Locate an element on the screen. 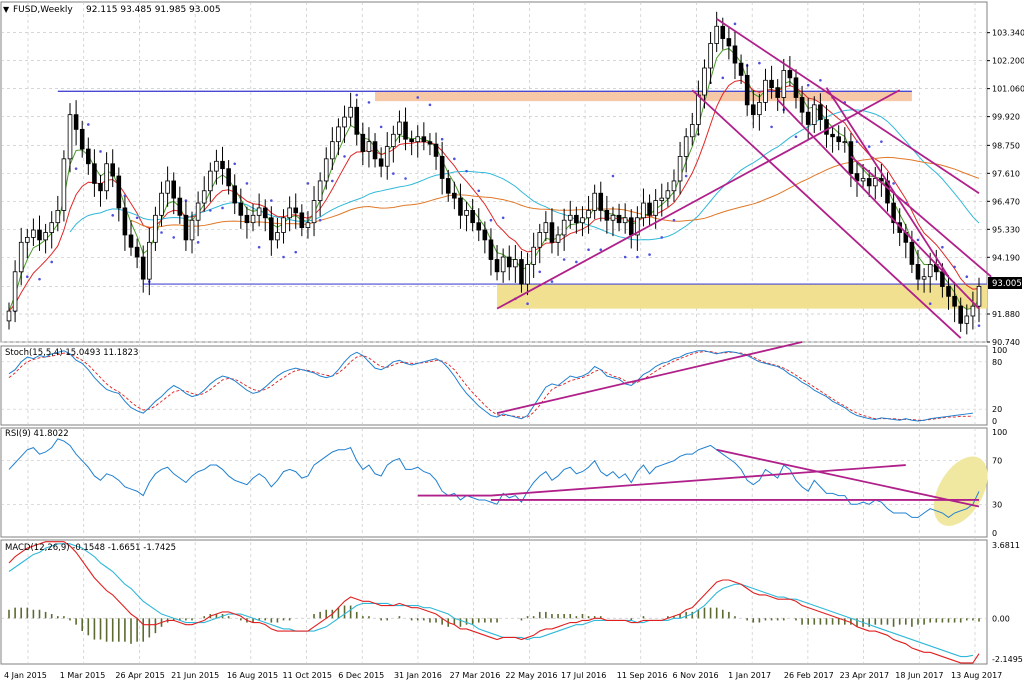 The image size is (1024, 687). stoch-scale-80: 80 is located at coordinates (997, 362).